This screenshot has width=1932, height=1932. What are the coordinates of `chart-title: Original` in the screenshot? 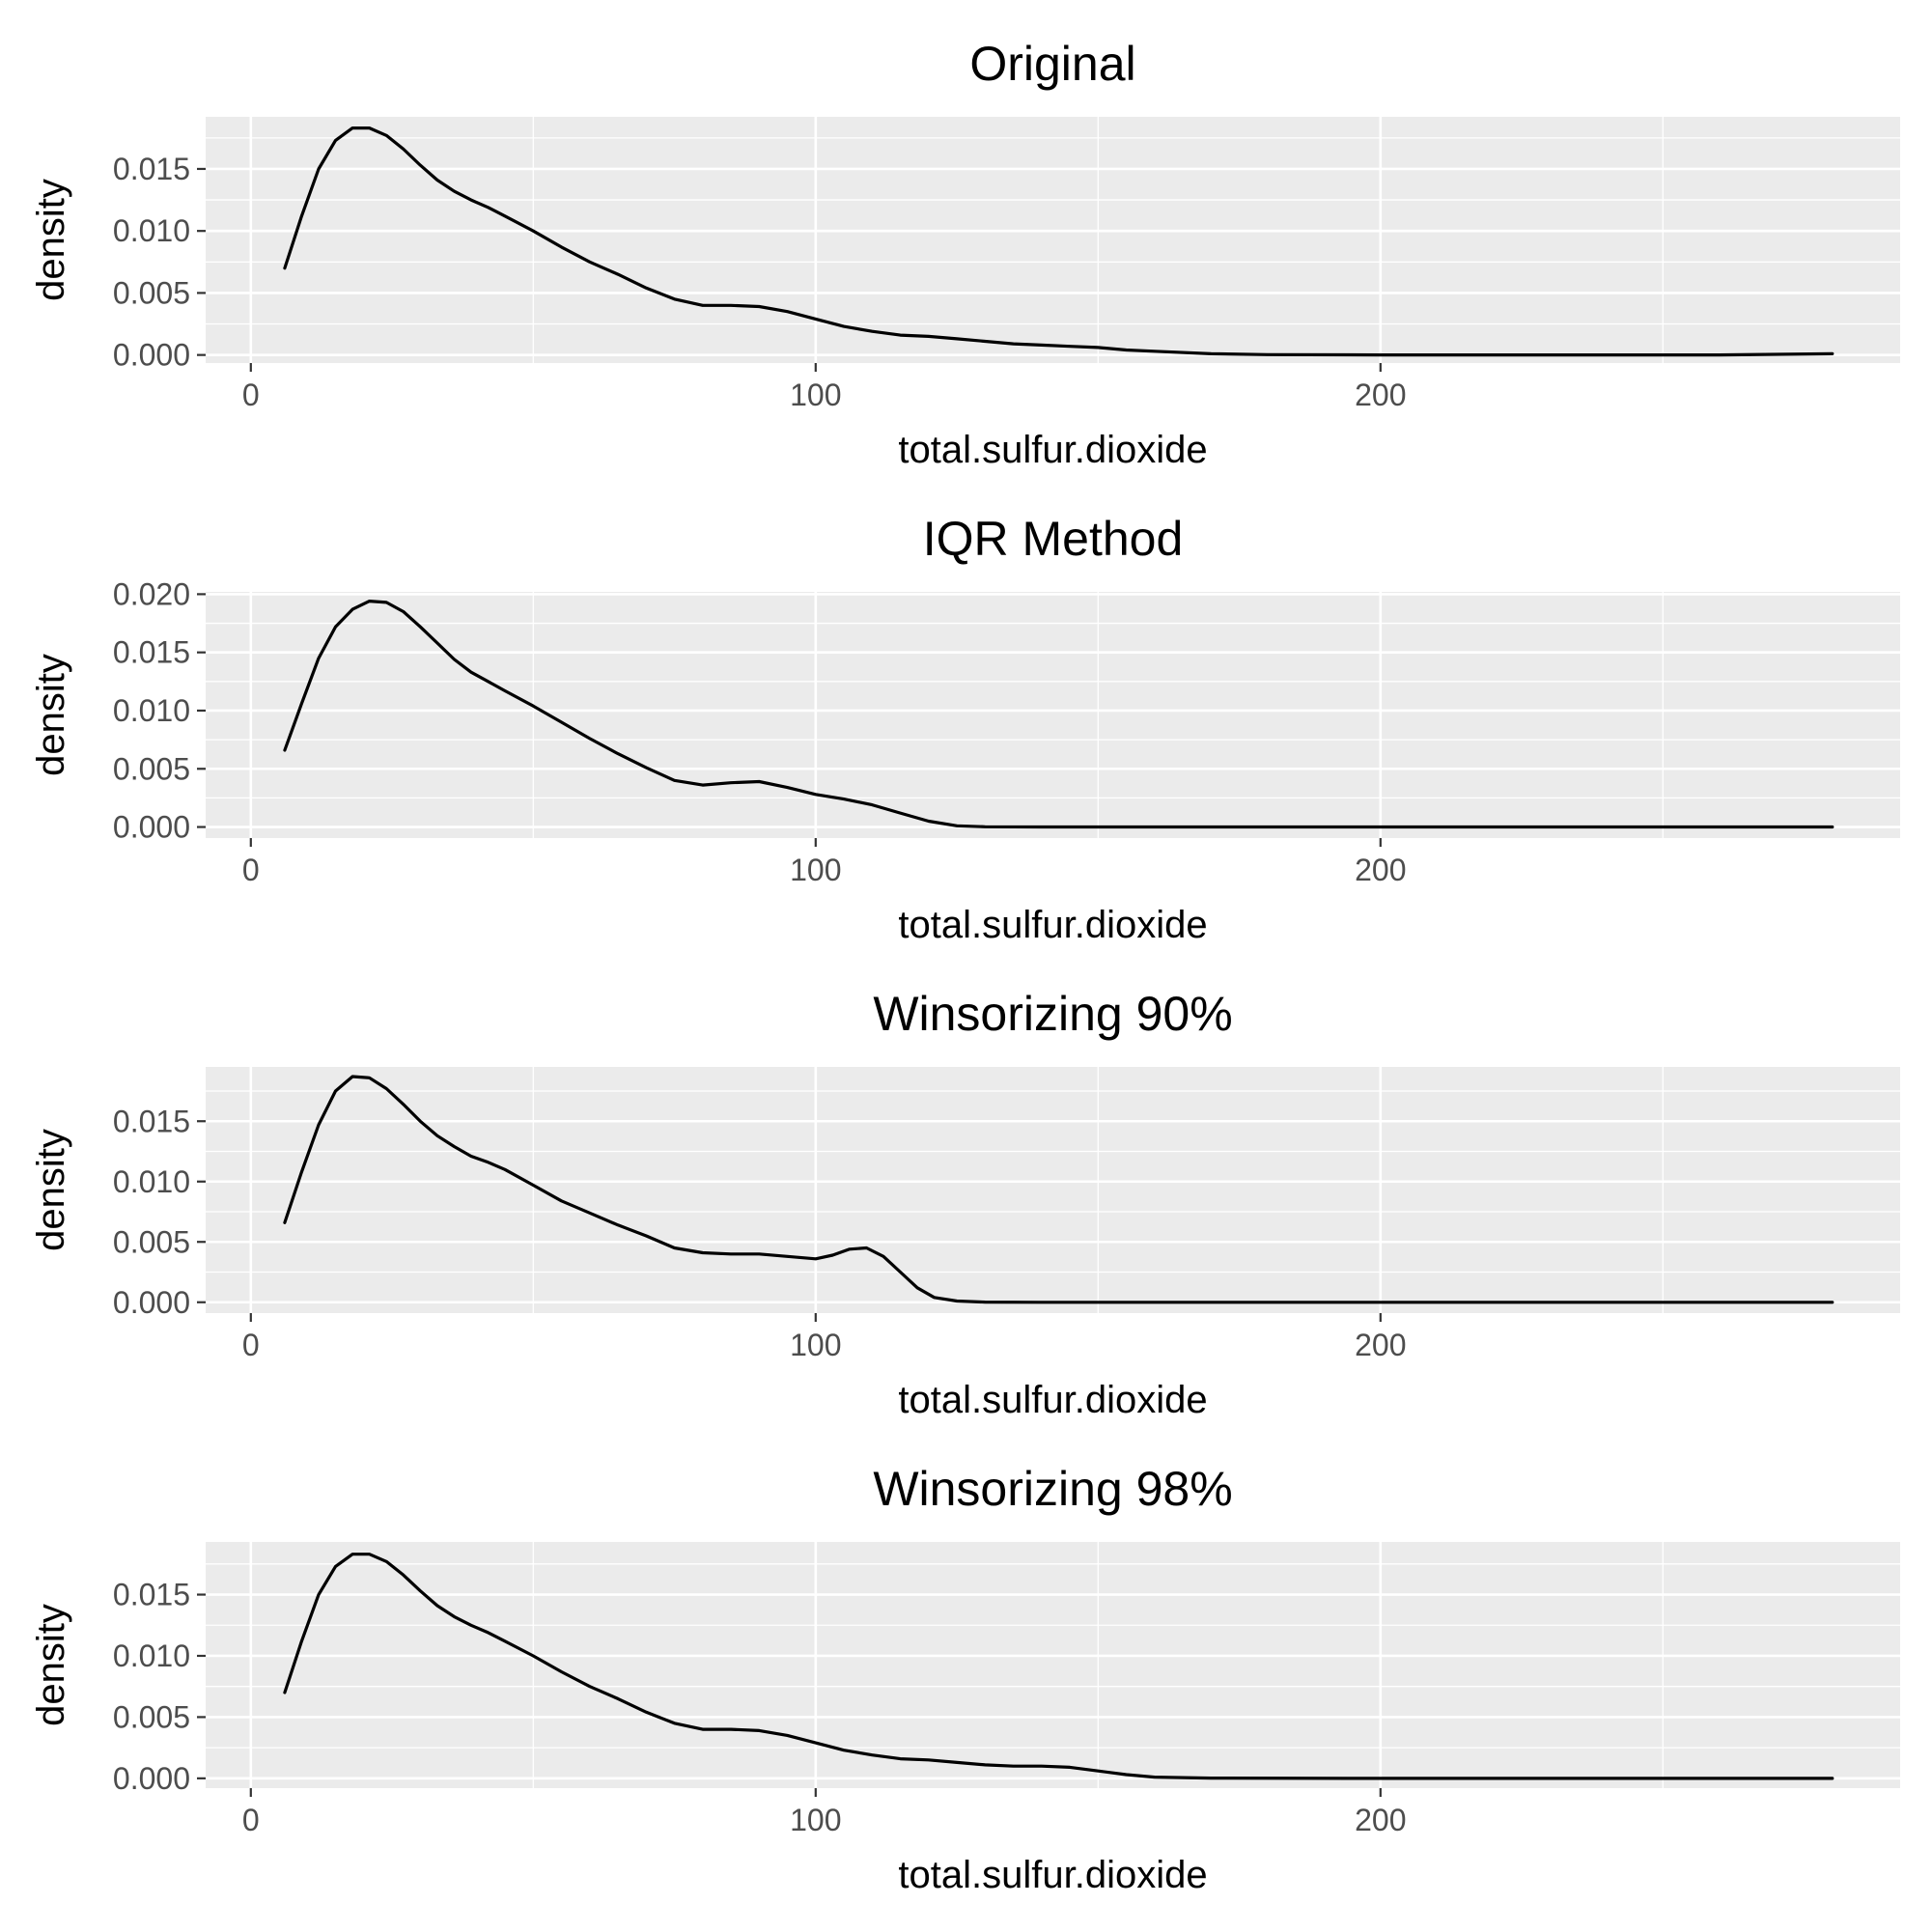 It's located at (1052, 64).